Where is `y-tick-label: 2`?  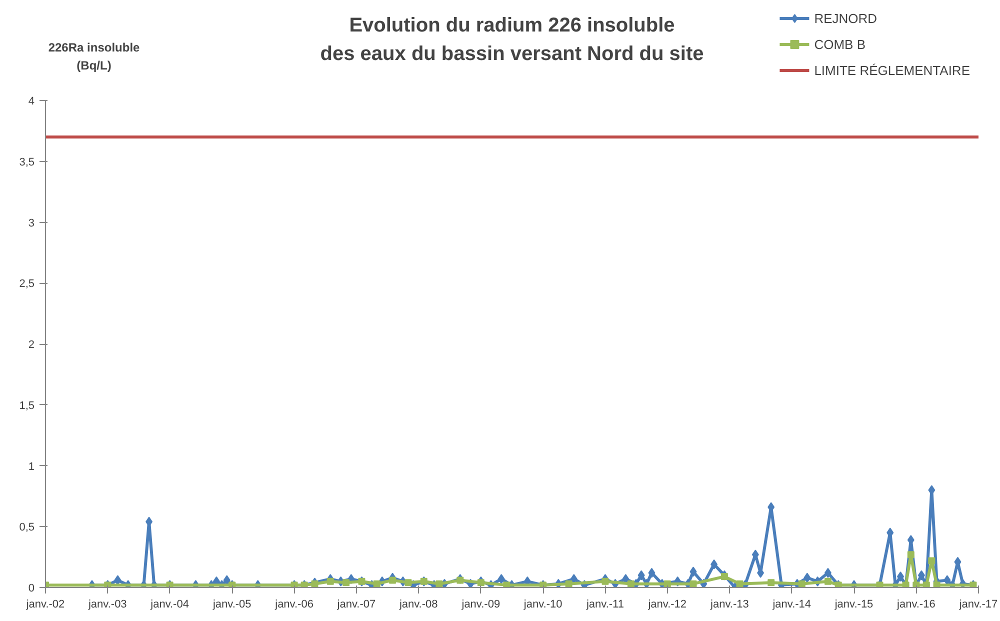
y-tick-label: 2 is located at coordinates (31, 345).